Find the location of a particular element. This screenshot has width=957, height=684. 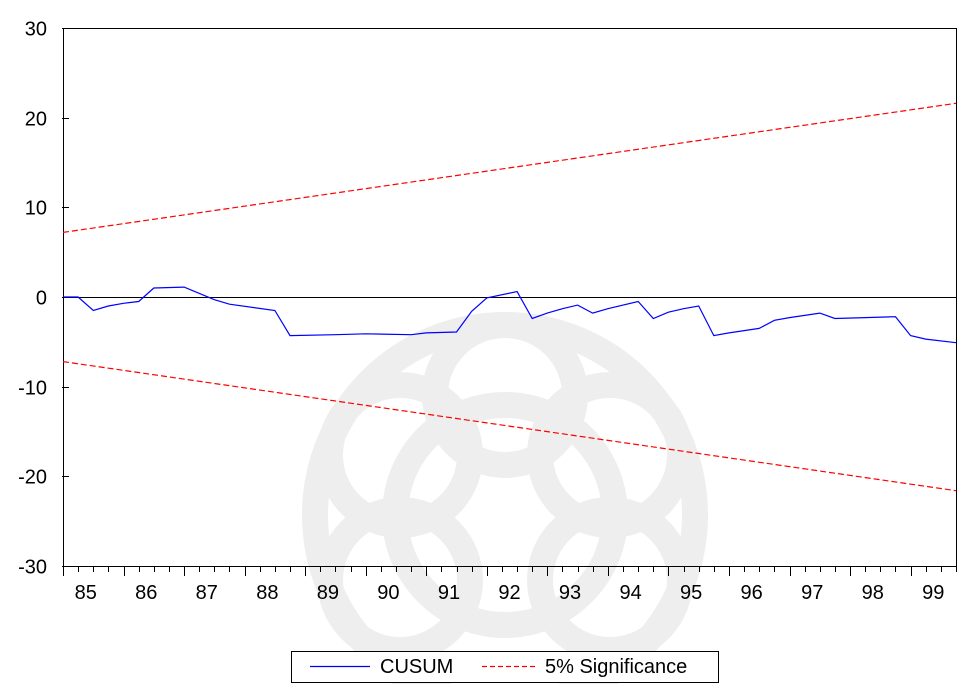

x-tick-label: 91 is located at coordinates (449, 593).